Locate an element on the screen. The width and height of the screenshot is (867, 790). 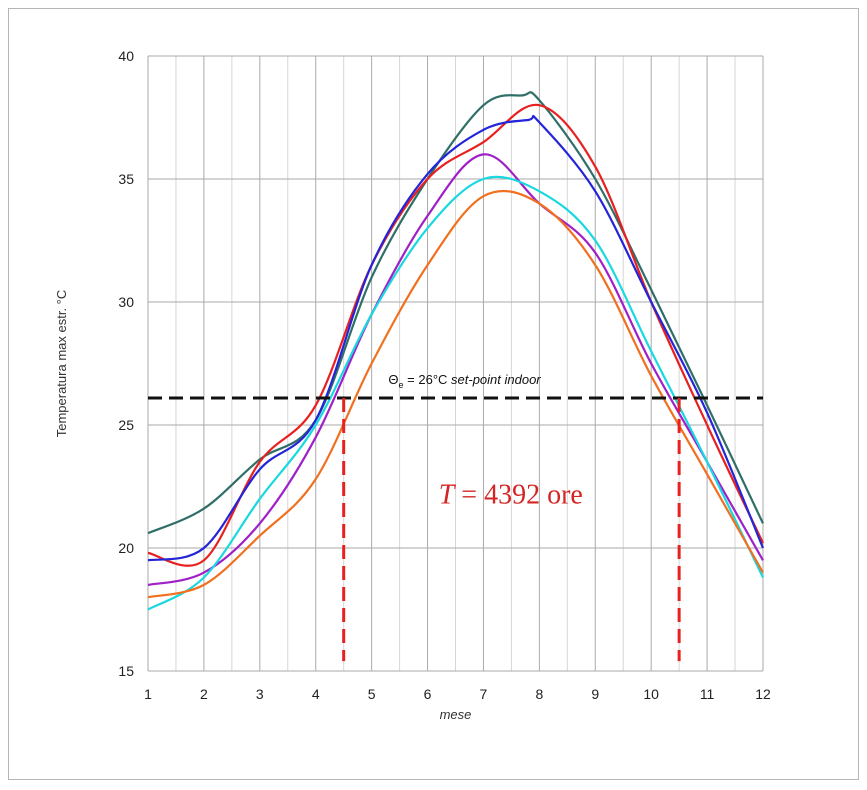
x-tick-label: 11 is located at coordinates (707, 694).